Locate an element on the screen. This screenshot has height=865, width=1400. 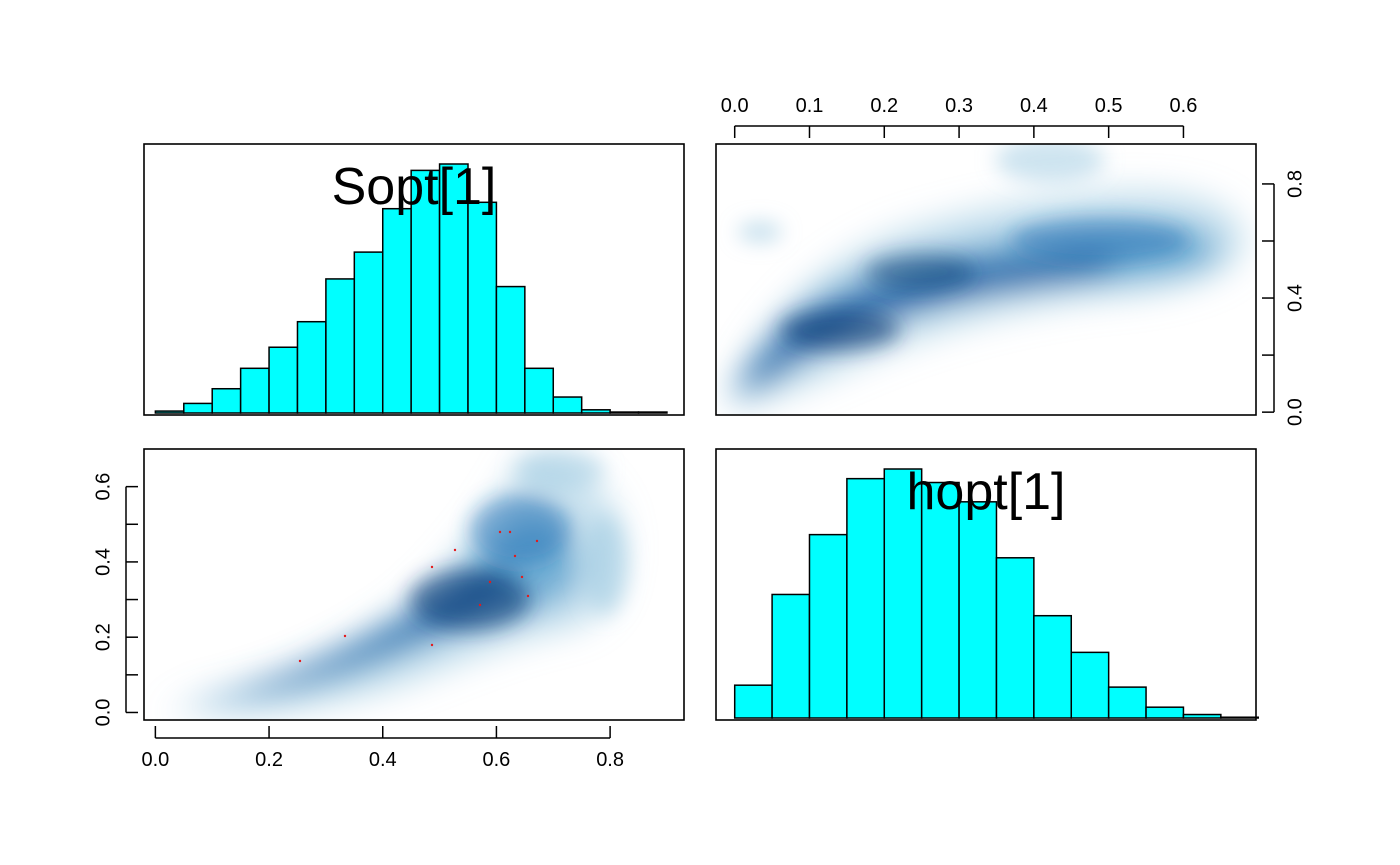
density-outer is located at coordinates (985, 297).